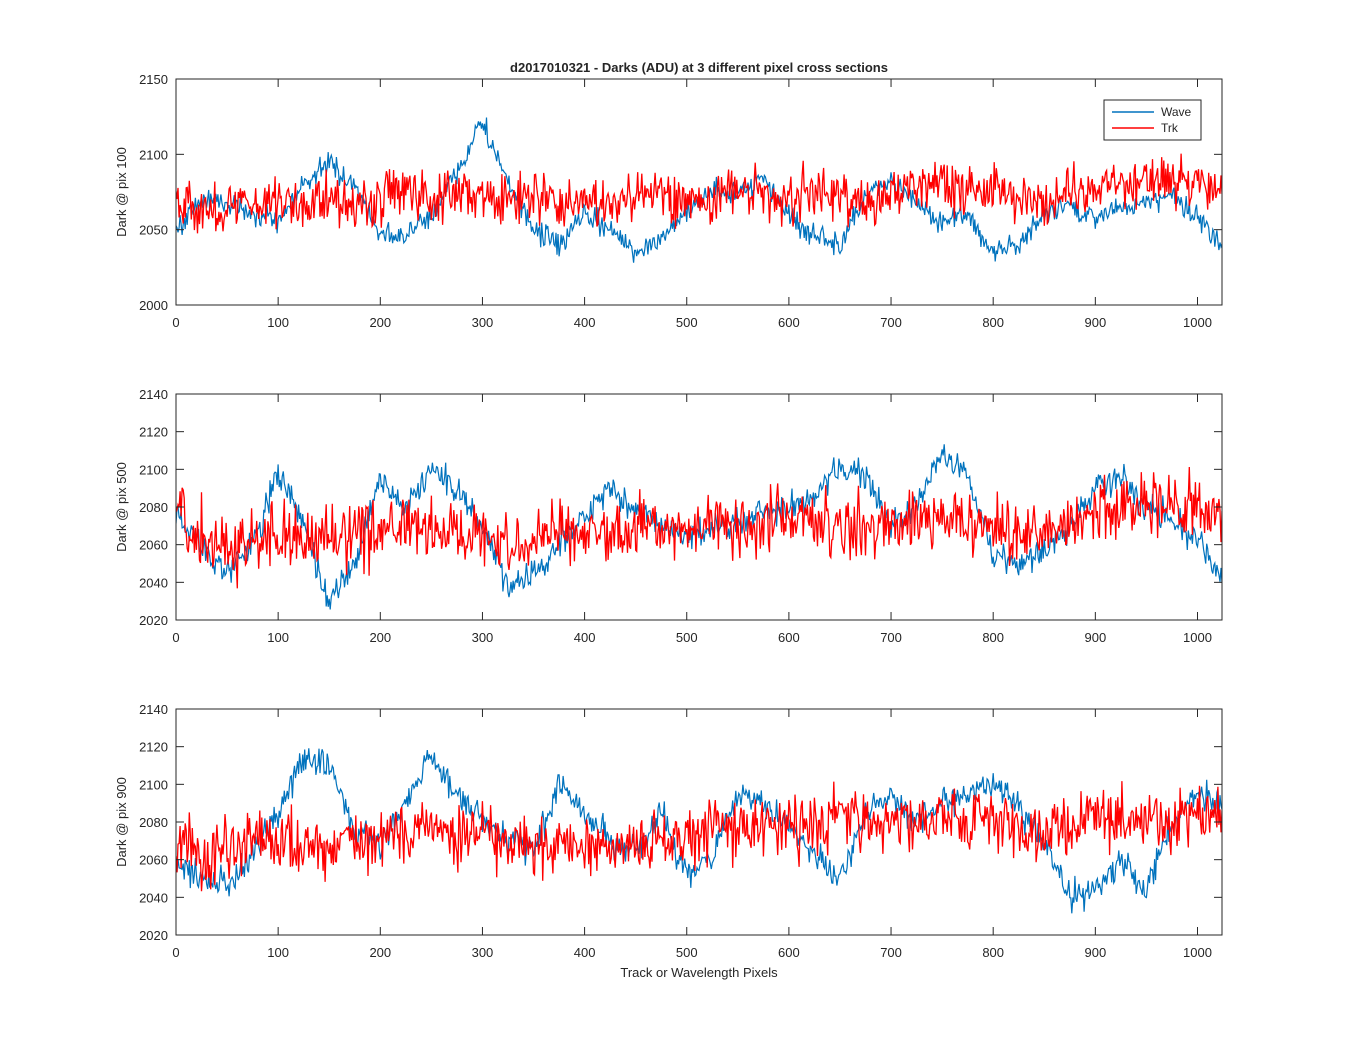  I want to click on legend-box, so click(1152, 120).